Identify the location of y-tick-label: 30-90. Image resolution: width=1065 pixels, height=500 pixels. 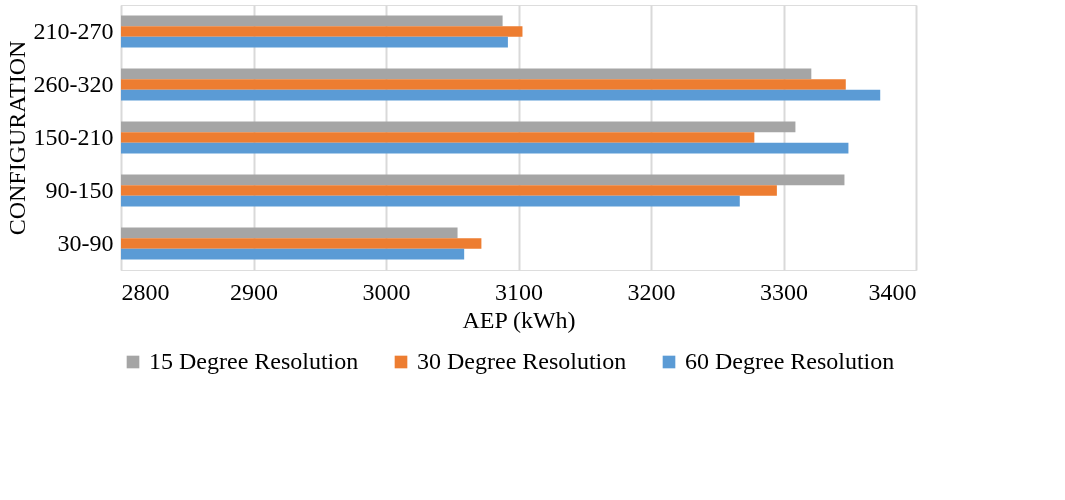
(85, 242).